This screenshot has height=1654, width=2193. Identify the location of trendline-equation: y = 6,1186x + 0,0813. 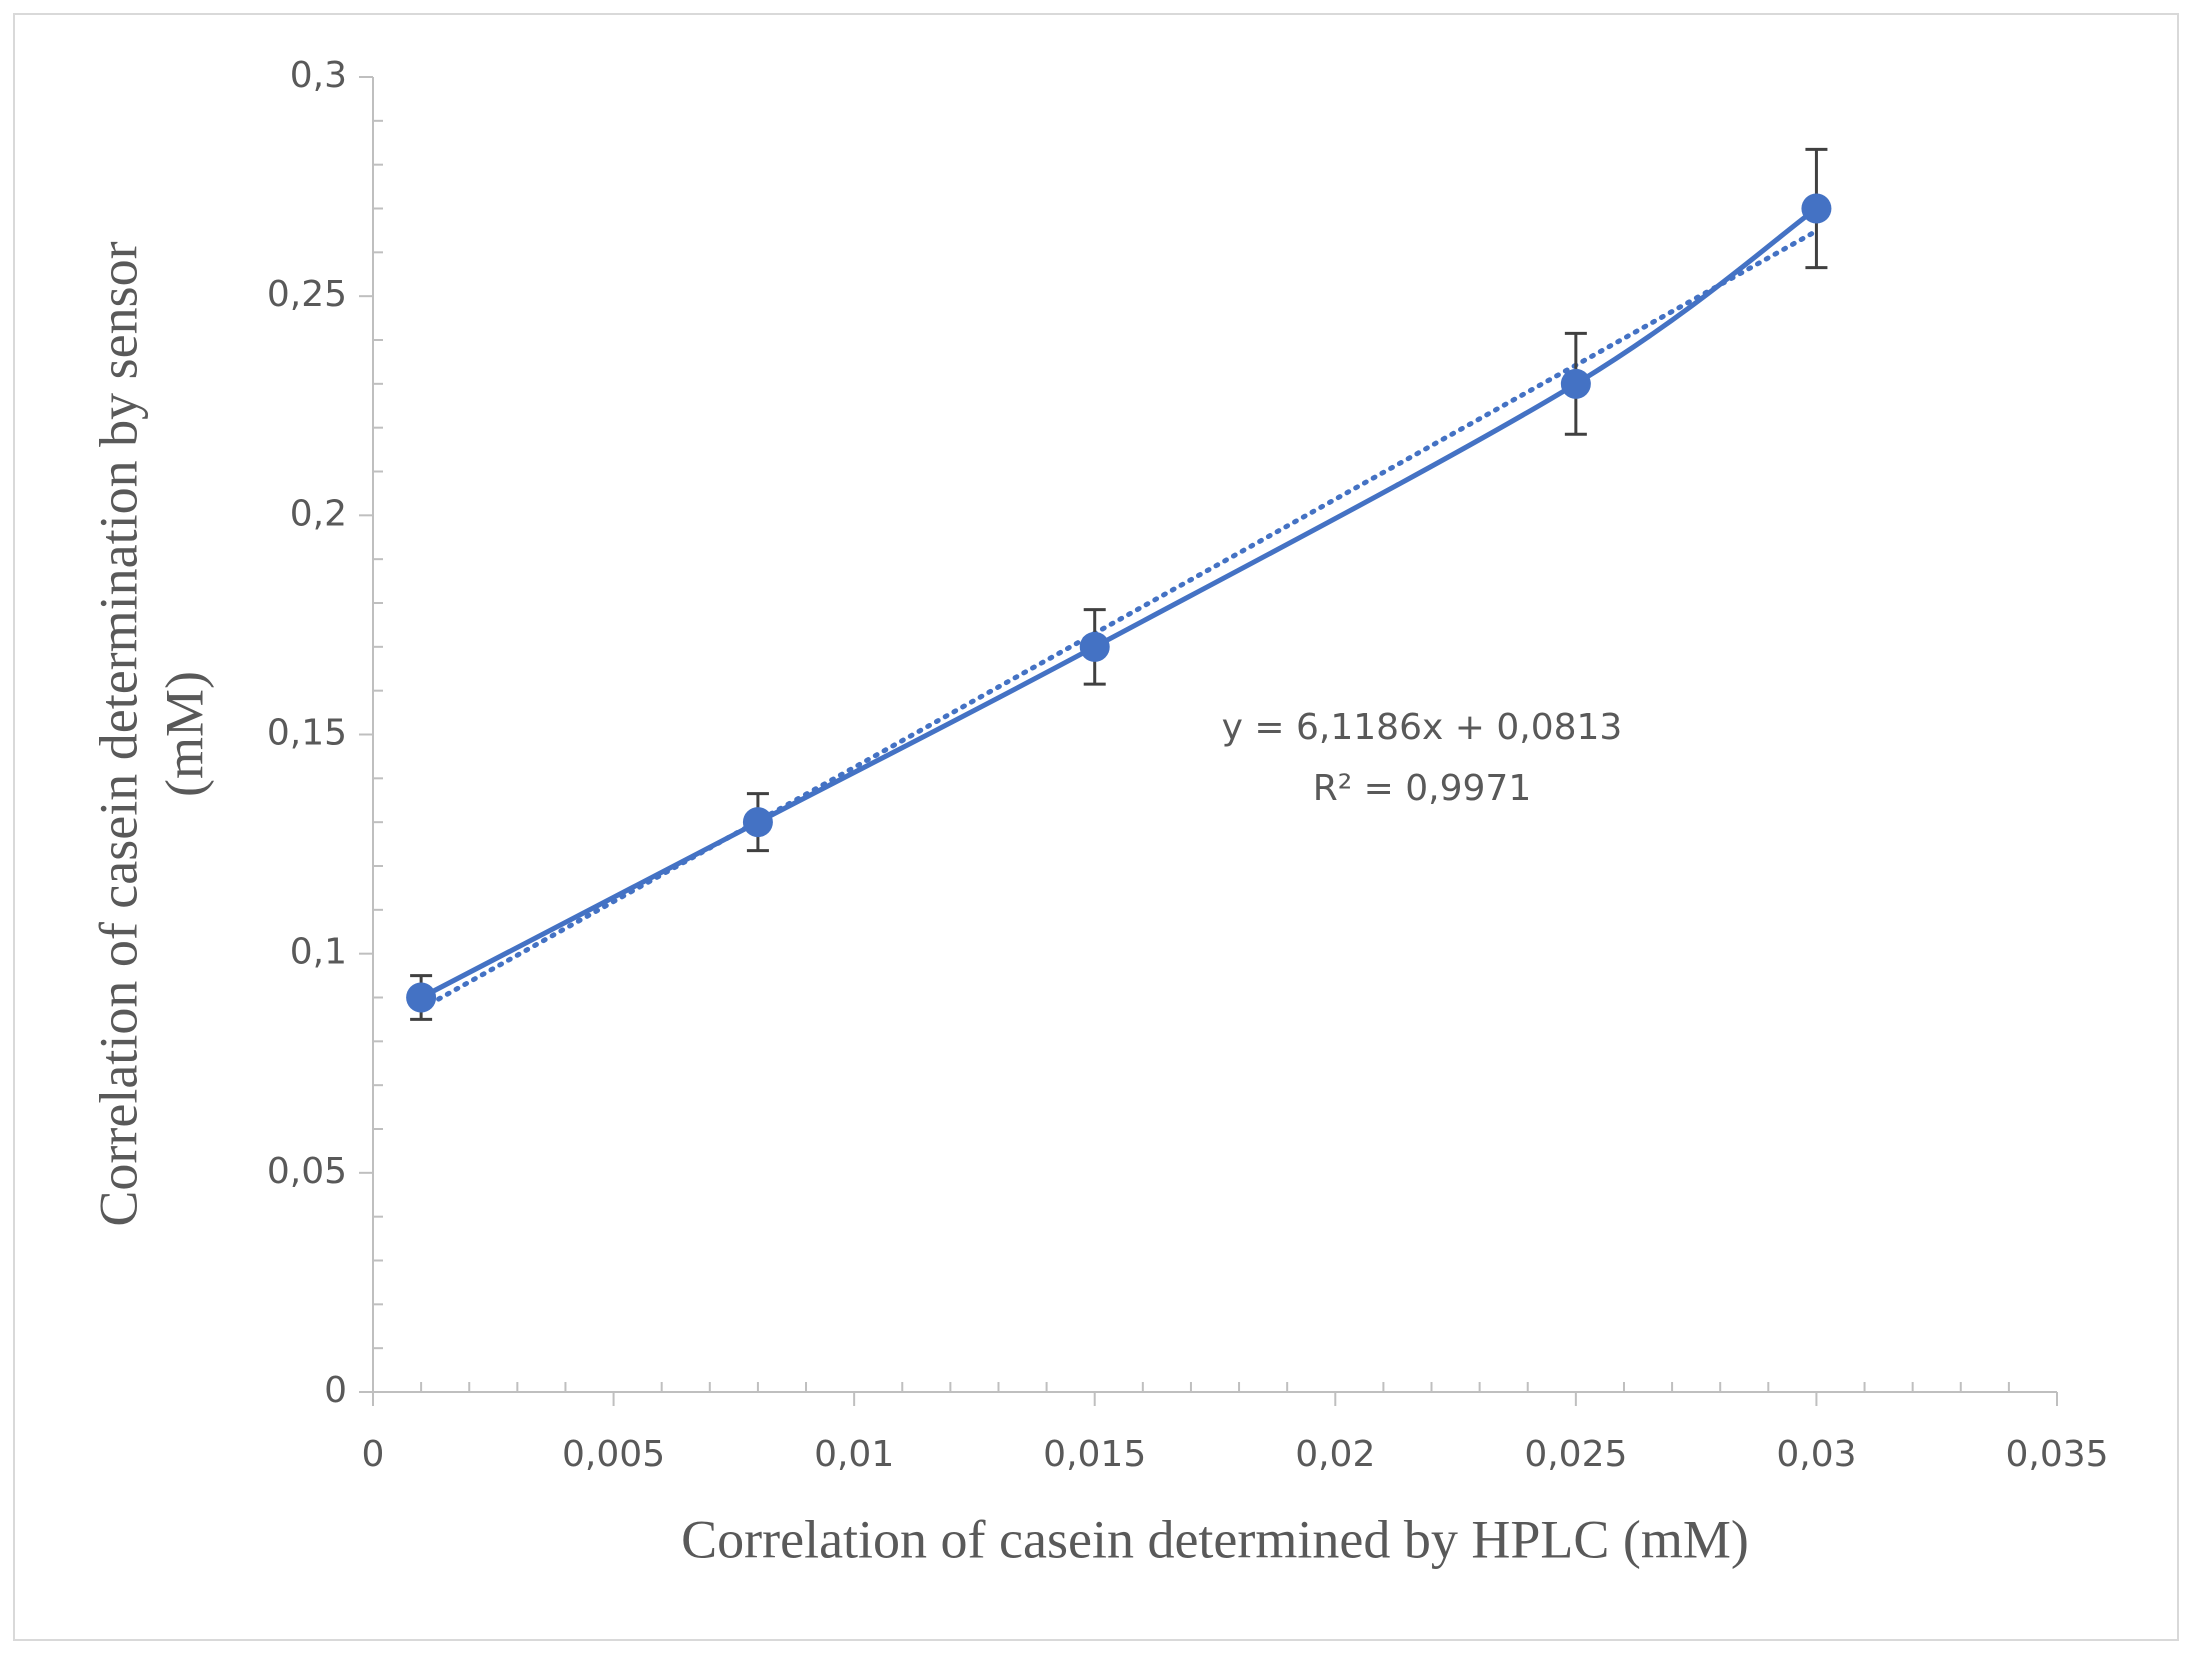
(1422, 727).